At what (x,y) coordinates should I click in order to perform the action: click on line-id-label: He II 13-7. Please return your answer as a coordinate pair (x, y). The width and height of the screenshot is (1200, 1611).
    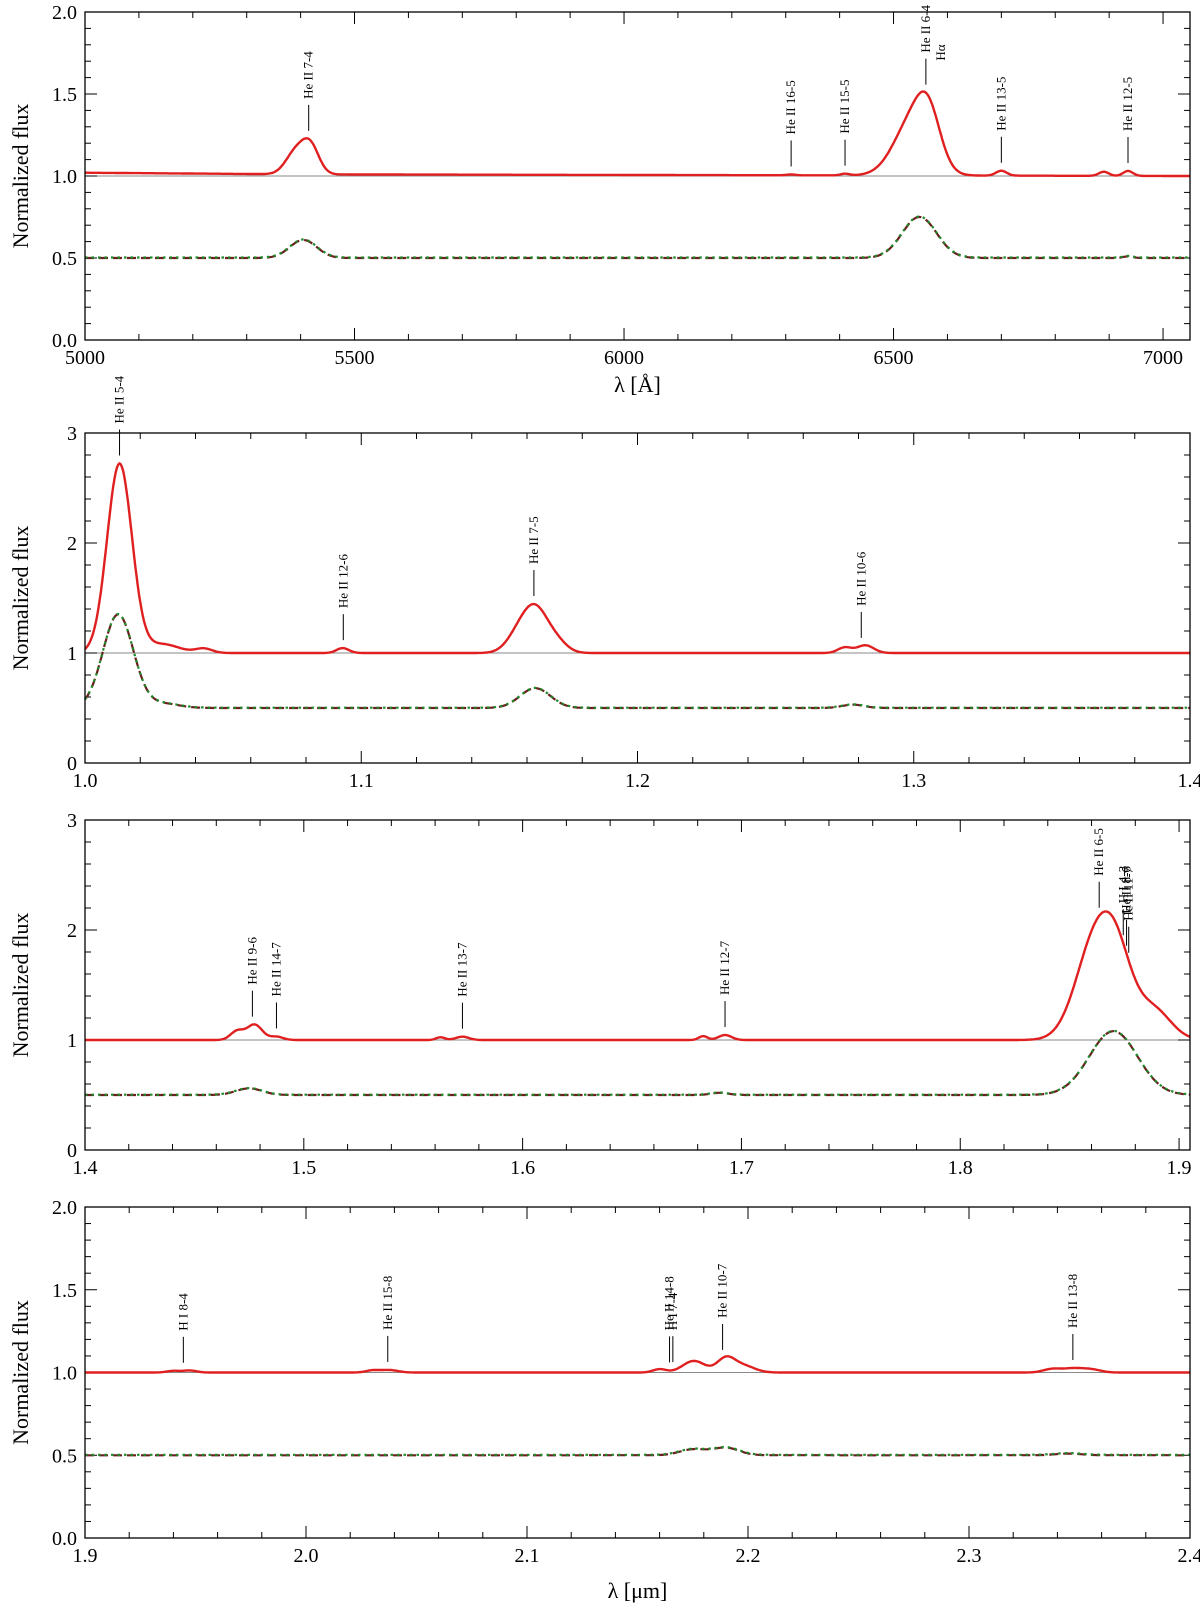
    Looking at the image, I should click on (461, 969).